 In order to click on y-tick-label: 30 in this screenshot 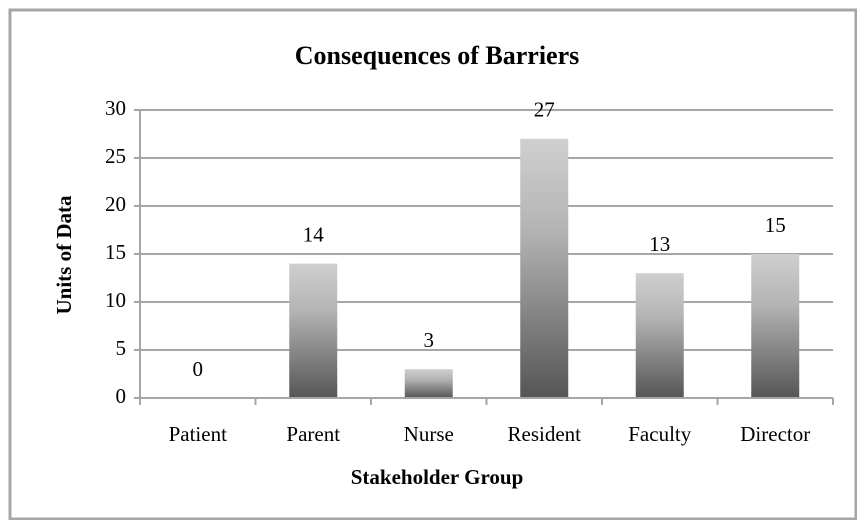, I will do `click(115, 108)`.